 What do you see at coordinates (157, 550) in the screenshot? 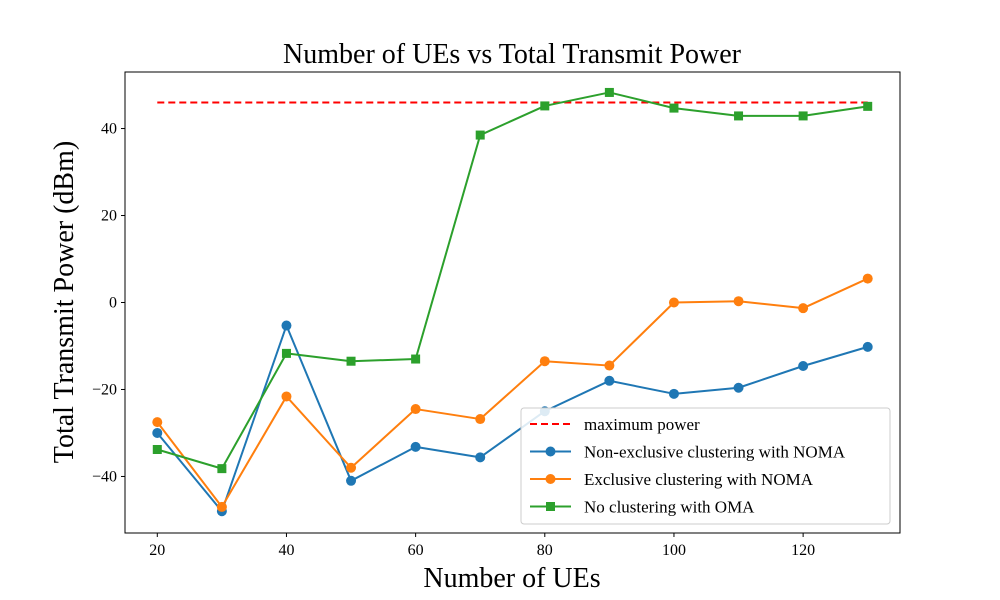
I see `x-tick-label: 20` at bounding box center [157, 550].